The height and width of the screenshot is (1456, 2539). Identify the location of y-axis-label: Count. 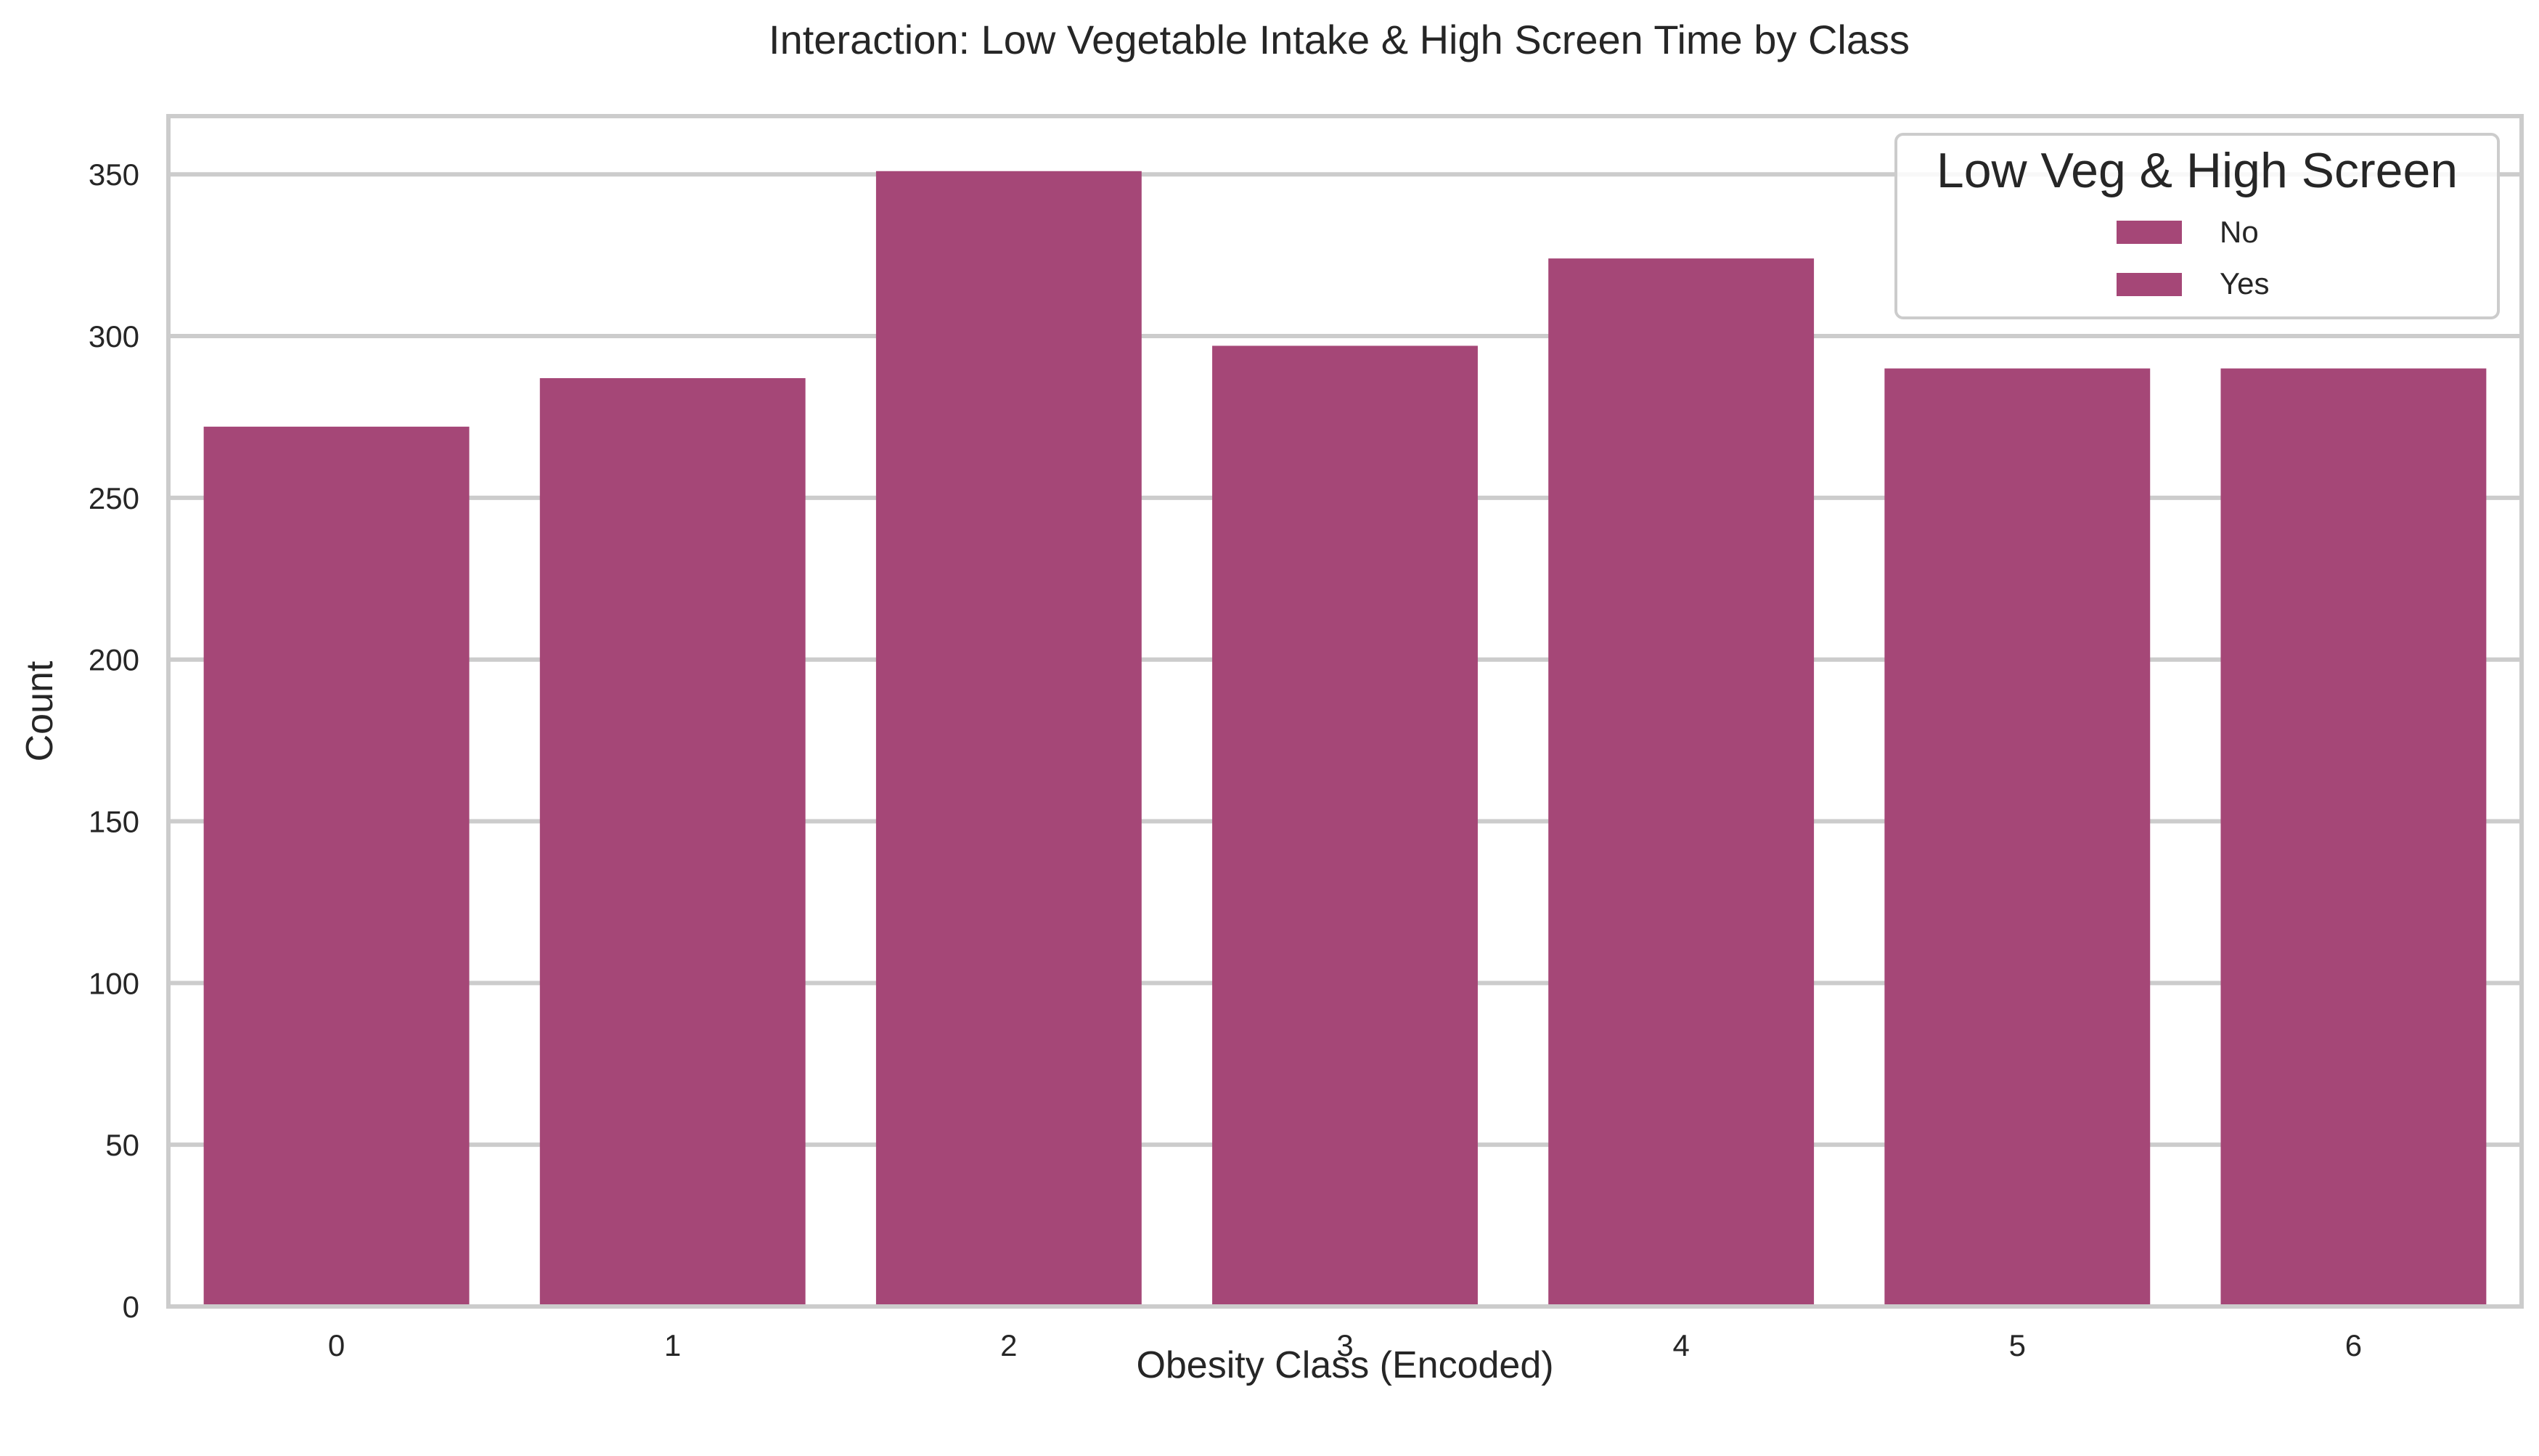
(40, 710).